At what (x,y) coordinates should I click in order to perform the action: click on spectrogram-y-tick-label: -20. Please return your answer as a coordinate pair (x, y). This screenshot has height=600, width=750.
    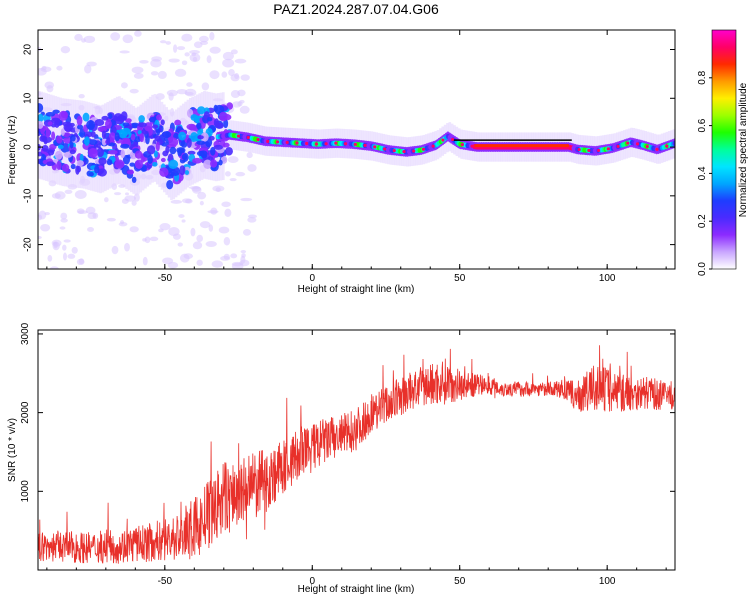
    Looking at the image, I should click on (28, 244).